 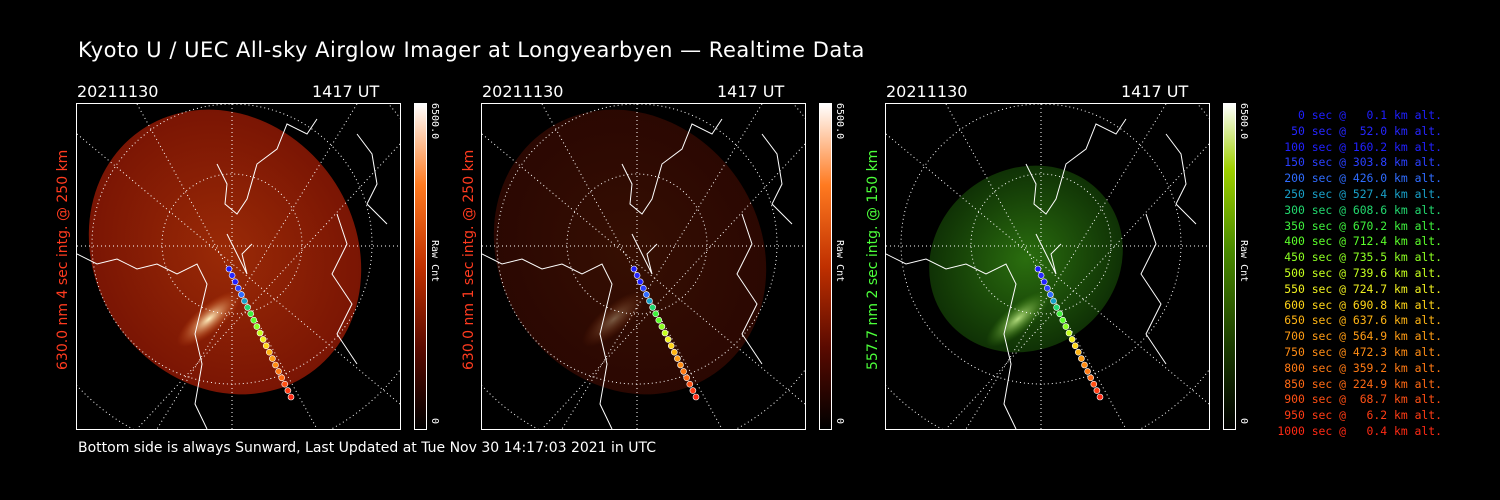 What do you see at coordinates (1363, 178) in the screenshot?
I see `legend-entry: 200 sec @ 426.0 km alt.` at bounding box center [1363, 178].